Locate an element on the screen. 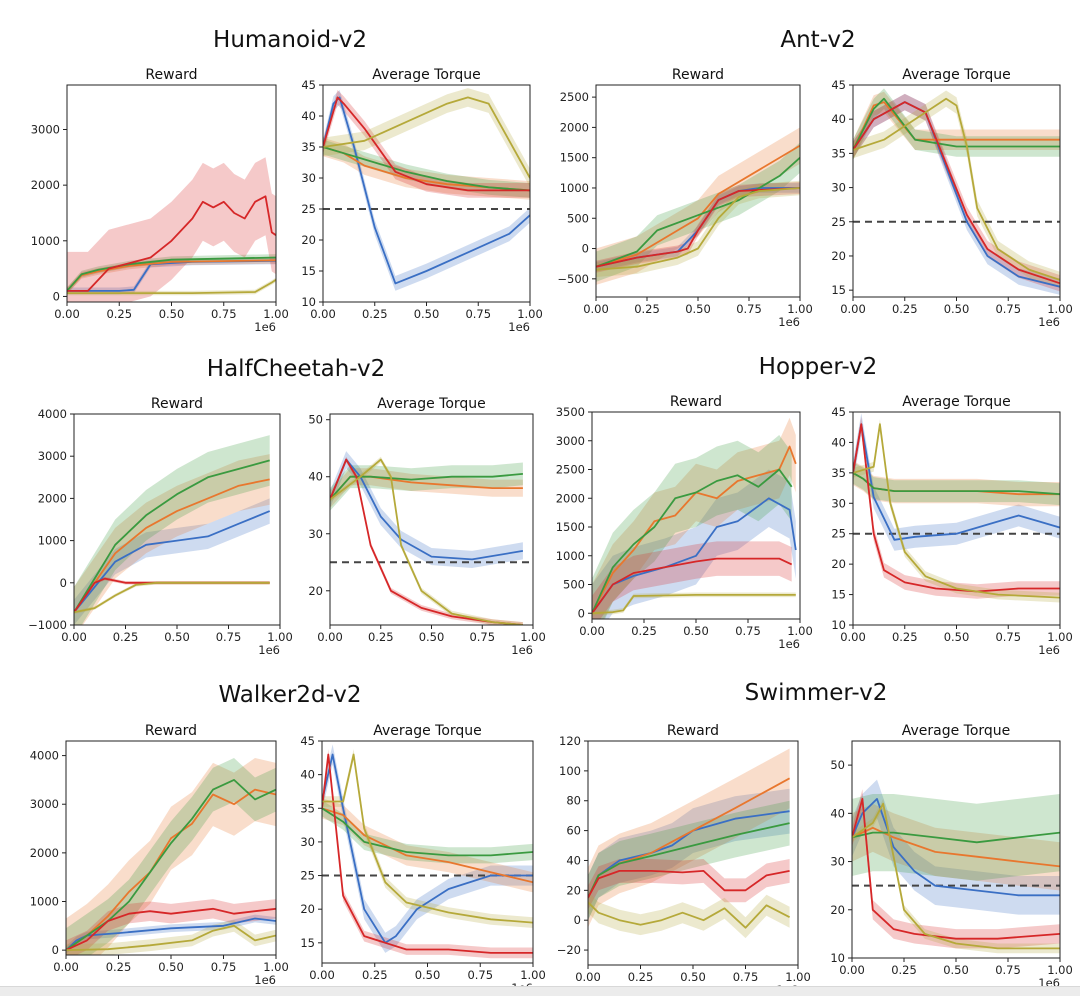 The image size is (1080, 996). y-tick-label: 2500 is located at coordinates (574, 97).